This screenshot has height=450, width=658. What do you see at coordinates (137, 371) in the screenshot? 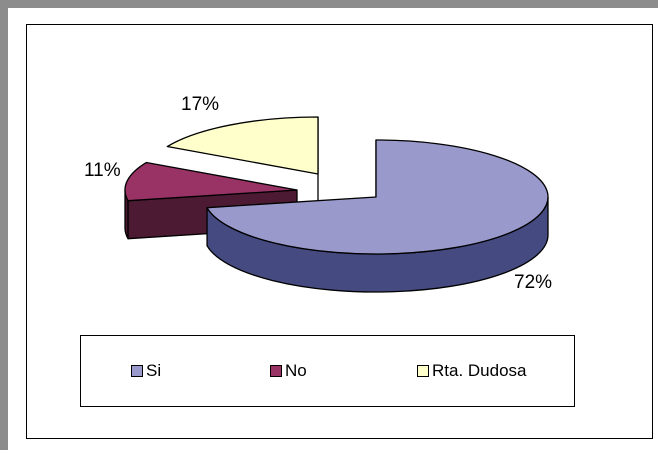
I see `legend-swatch-si` at bounding box center [137, 371].